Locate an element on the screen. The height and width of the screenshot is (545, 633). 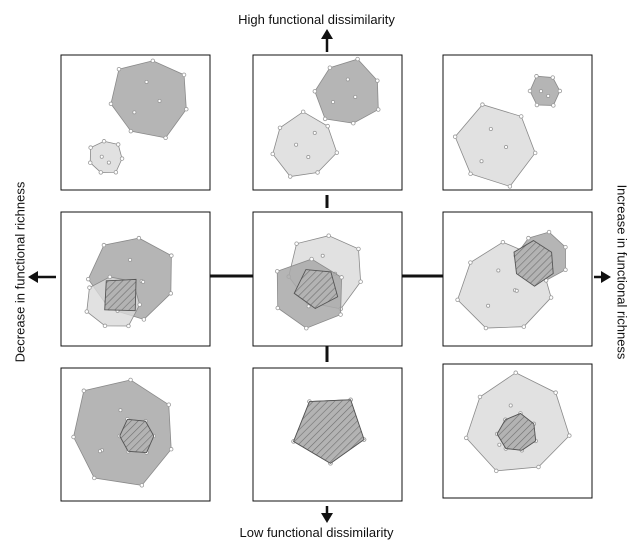
axis-label-top: High functional dissimilarity is located at coordinates (316, 19).